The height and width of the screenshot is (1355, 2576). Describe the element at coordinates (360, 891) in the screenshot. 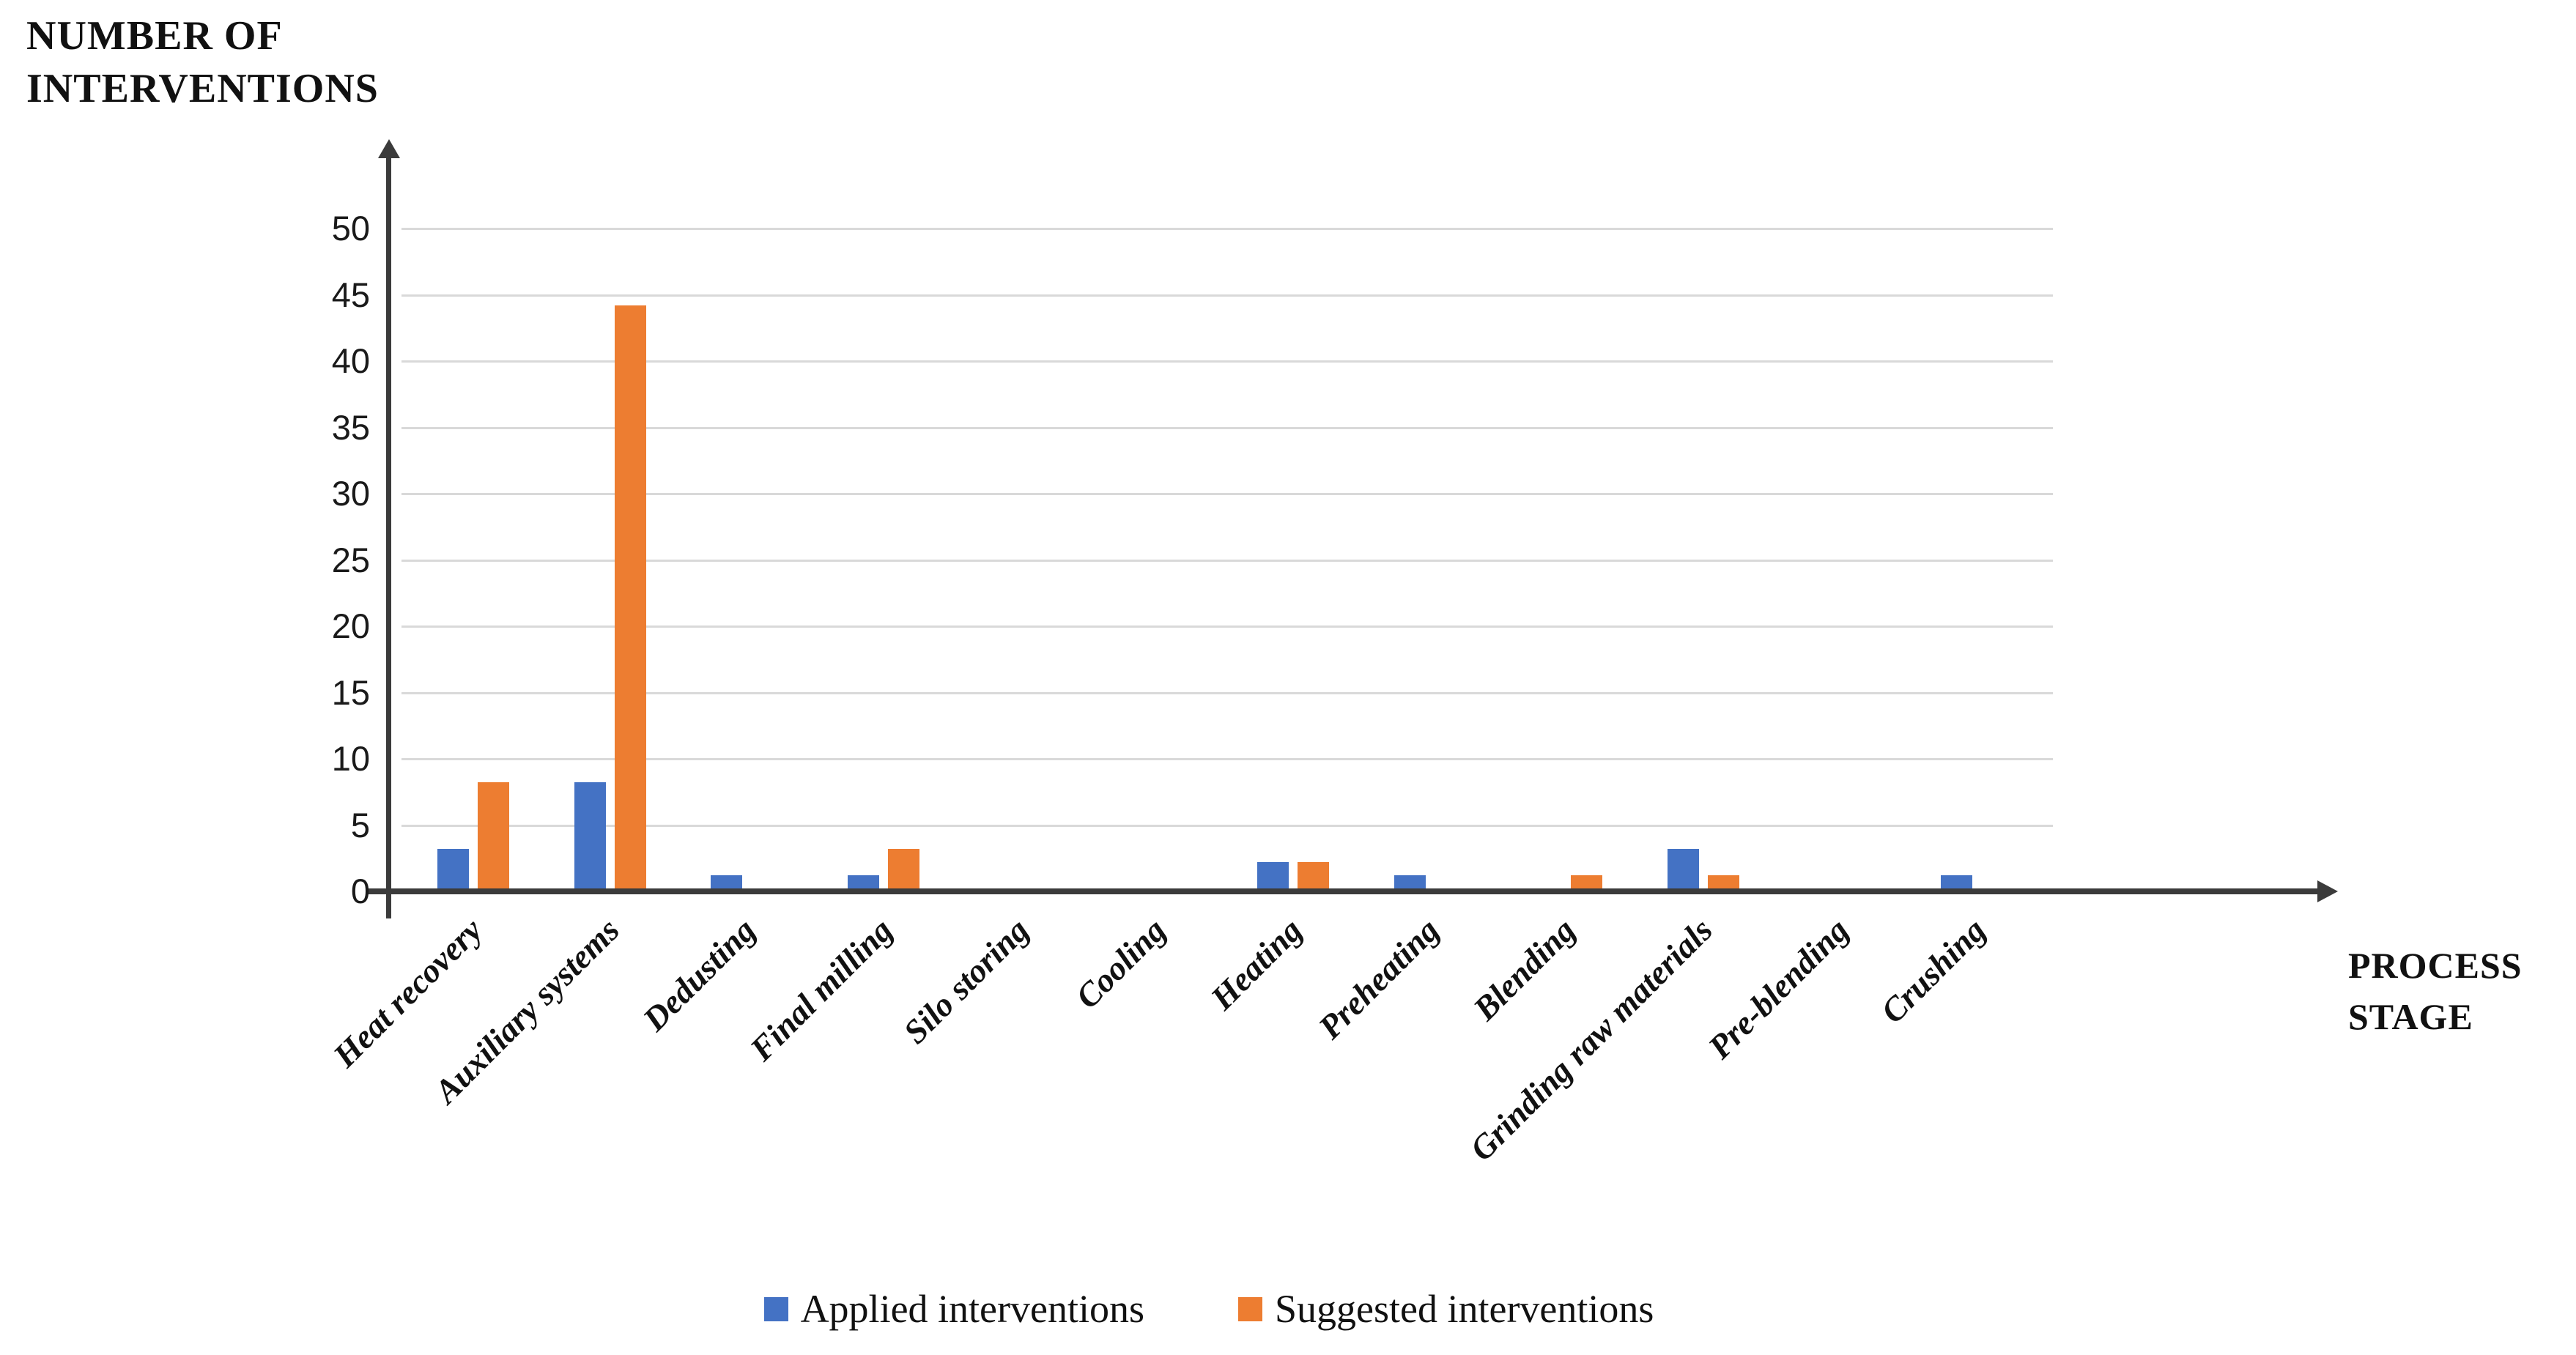

I see `y-tick-label: 0` at that location.